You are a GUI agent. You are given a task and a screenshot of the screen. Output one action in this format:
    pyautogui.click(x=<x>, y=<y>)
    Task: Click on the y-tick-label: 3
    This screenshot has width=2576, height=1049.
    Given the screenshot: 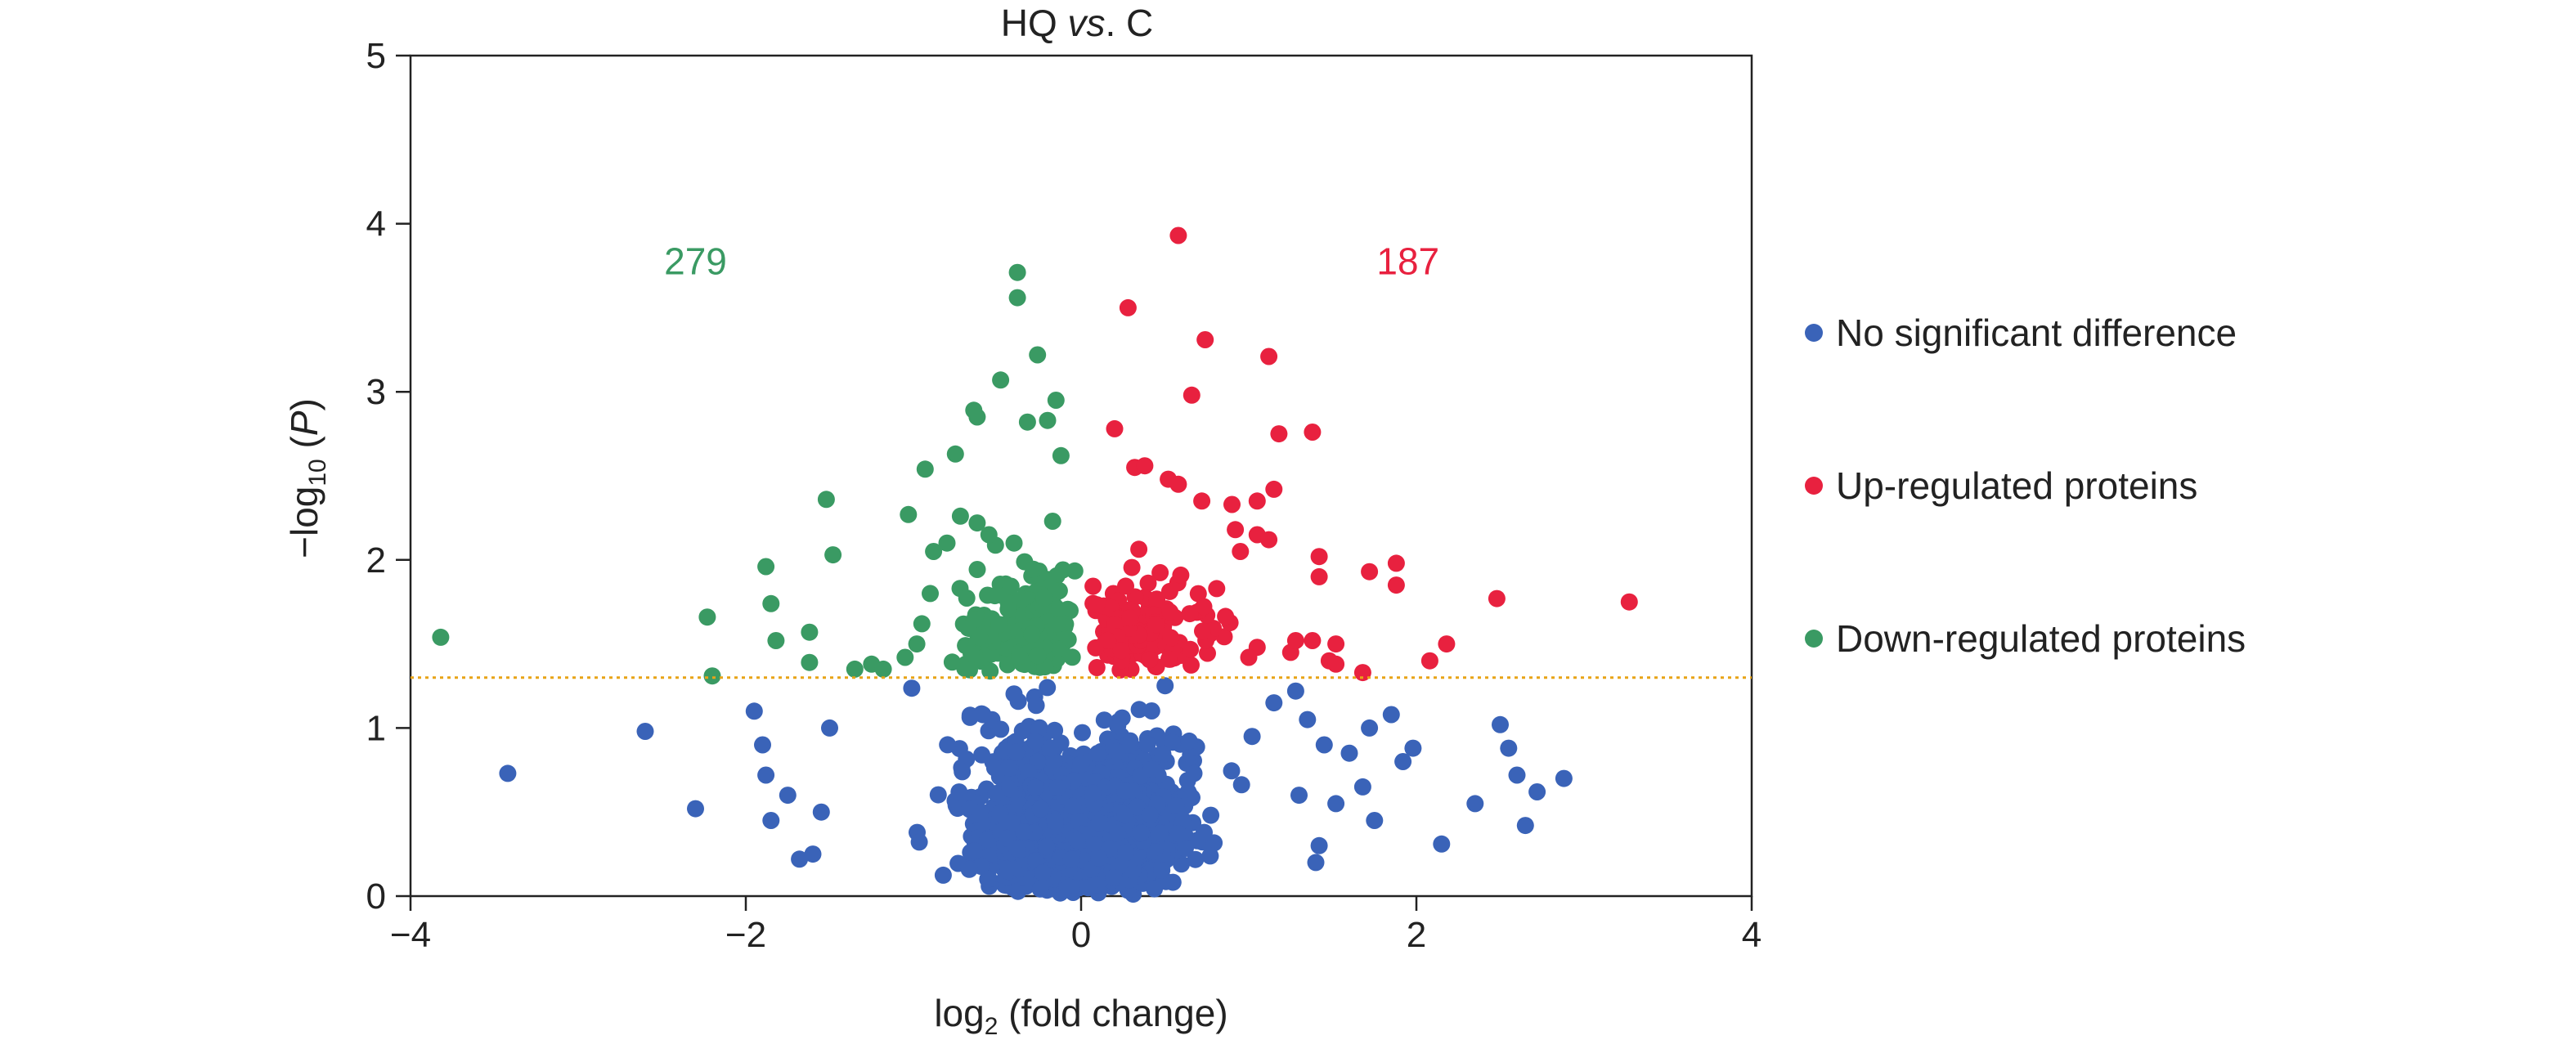 What is the action you would take?
    pyautogui.click(x=376, y=392)
    